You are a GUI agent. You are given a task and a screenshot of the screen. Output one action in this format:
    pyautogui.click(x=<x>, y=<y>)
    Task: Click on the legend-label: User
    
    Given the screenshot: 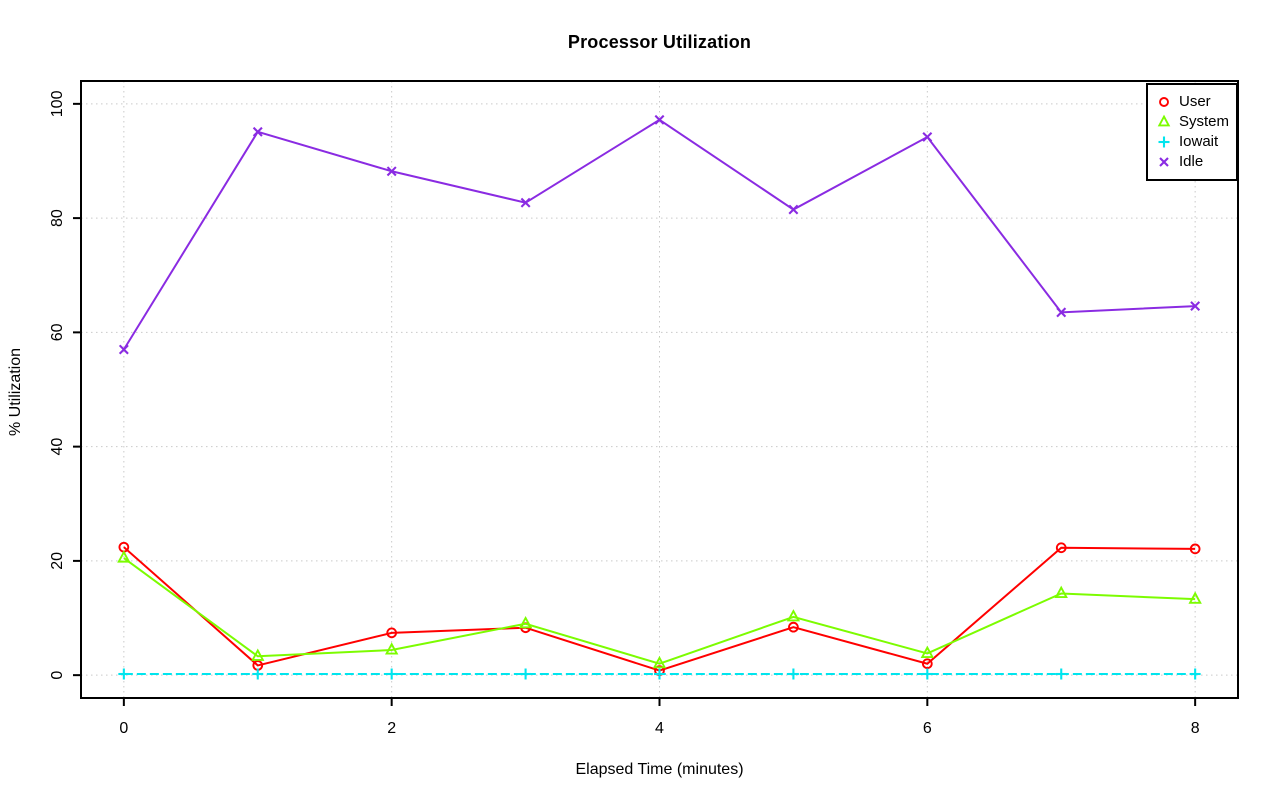 What is the action you would take?
    pyautogui.click(x=1195, y=101)
    